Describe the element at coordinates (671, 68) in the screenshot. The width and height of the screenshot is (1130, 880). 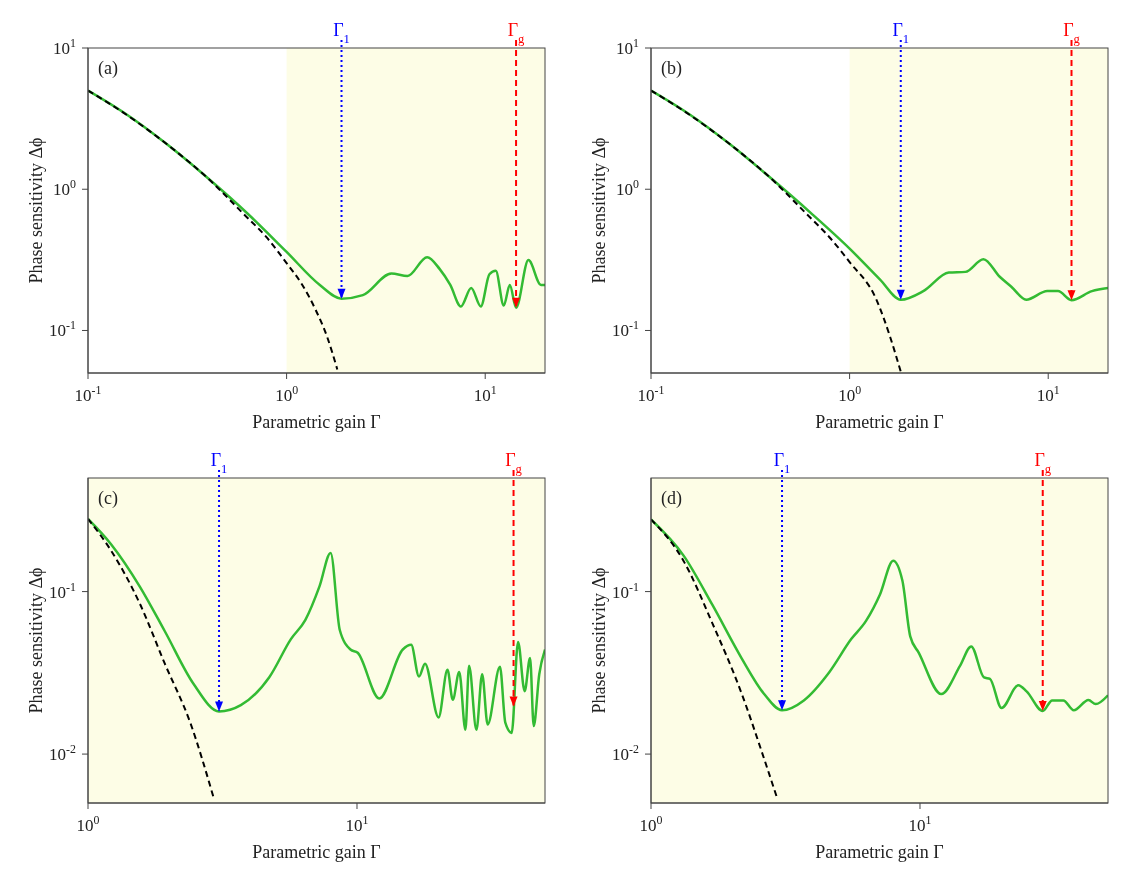
I see `annotation: (b)` at that location.